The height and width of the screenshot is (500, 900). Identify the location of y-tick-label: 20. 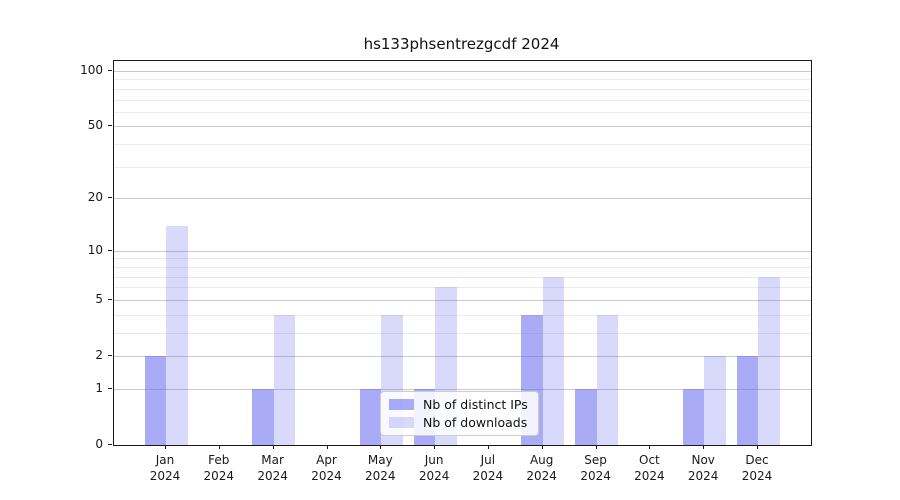
(95, 197).